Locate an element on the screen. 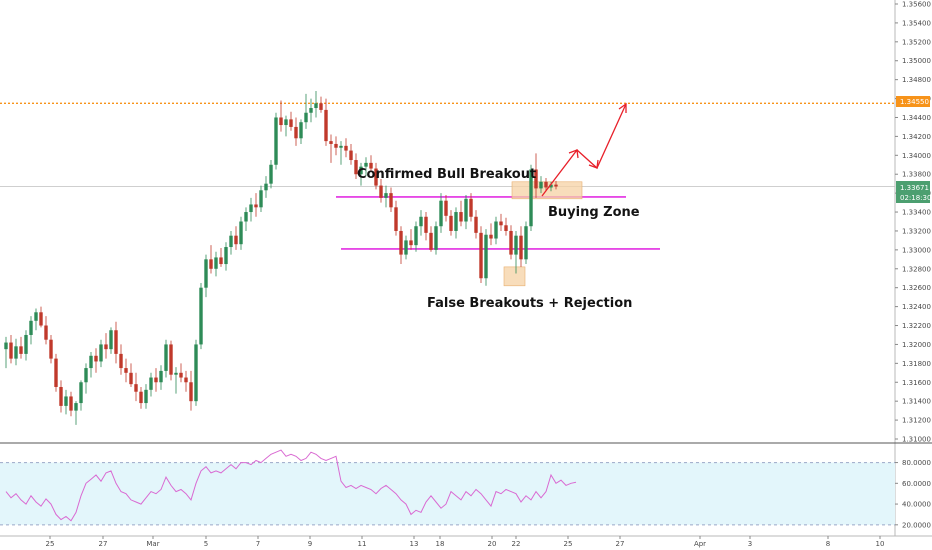  projection-arrow is located at coordinates (584, 150).